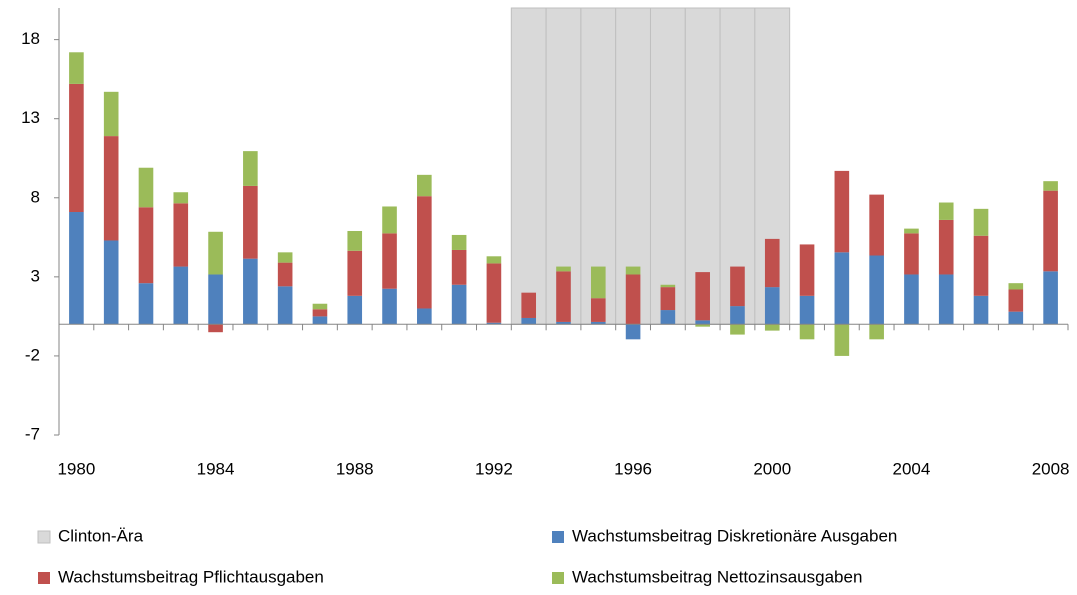  What do you see at coordinates (30, 38) in the screenshot?
I see `y-tick-label: 18` at bounding box center [30, 38].